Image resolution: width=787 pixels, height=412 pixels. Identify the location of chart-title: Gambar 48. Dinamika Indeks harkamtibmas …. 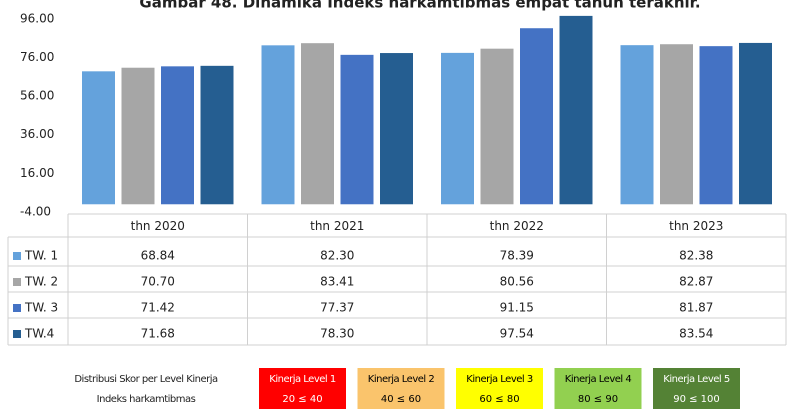
(419, 6).